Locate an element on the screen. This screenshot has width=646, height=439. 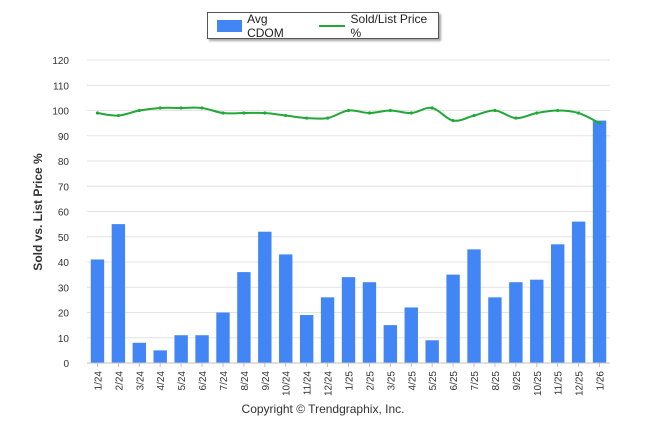
x-tick-label-12/24: 12/24 is located at coordinates (329, 383).